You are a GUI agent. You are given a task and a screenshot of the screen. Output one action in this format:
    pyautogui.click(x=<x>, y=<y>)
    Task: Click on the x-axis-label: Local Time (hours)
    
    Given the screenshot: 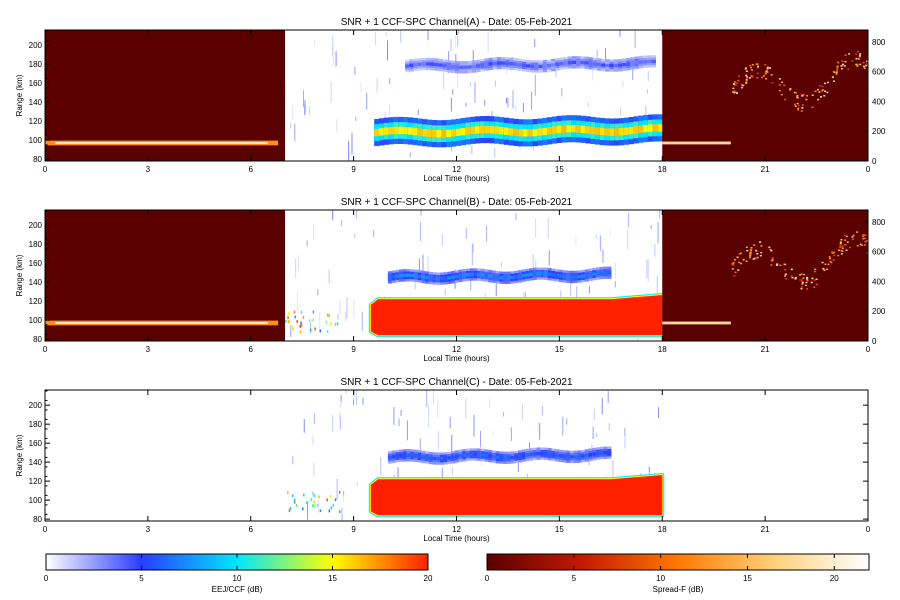 What is the action you would take?
    pyautogui.click(x=456, y=538)
    